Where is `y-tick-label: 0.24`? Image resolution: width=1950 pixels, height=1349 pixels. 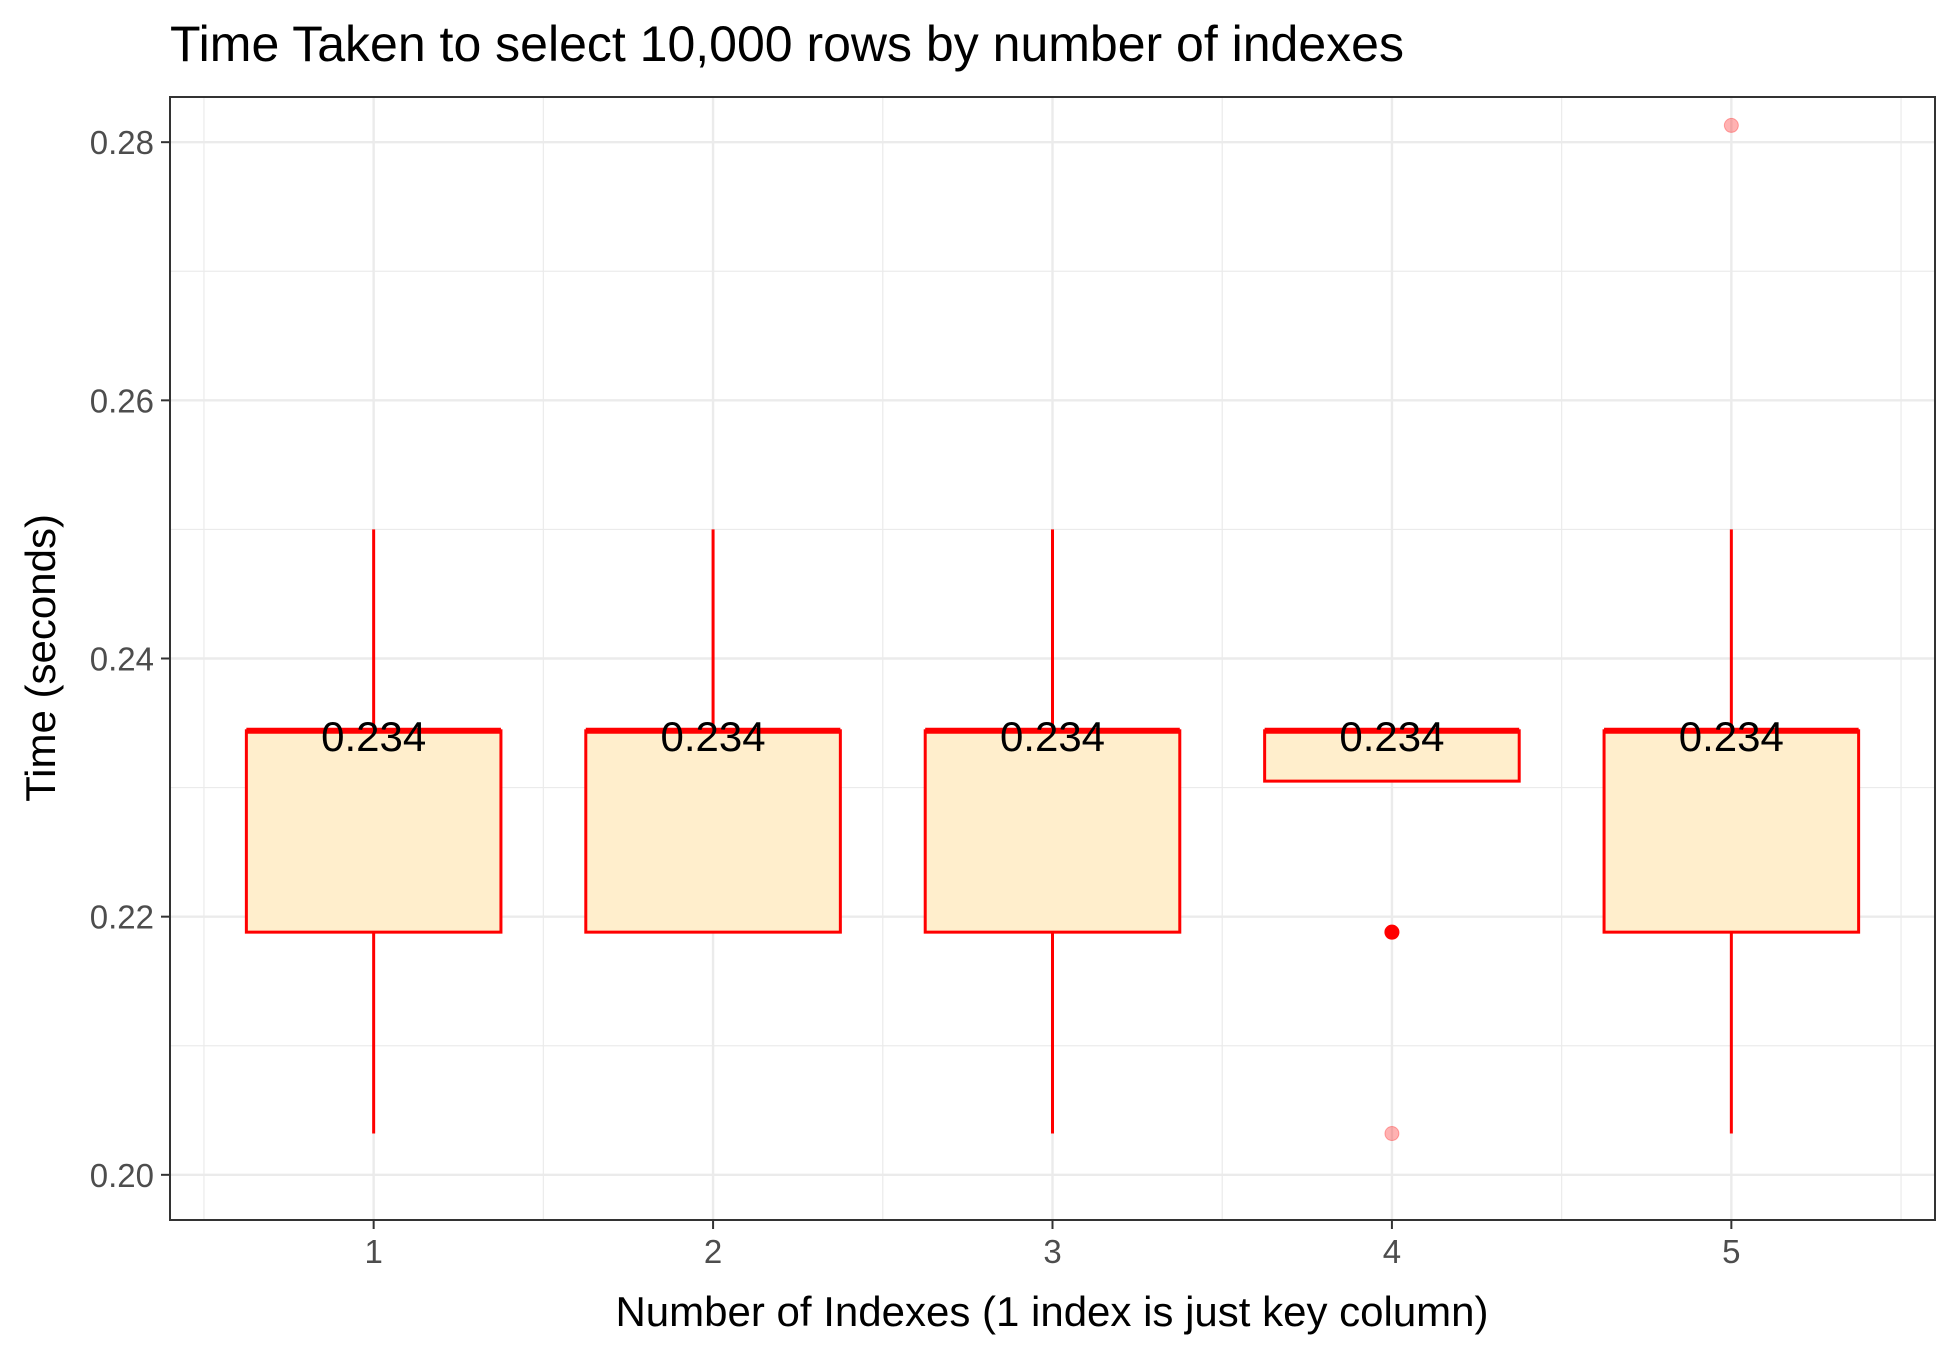 y-tick-label: 0.24 is located at coordinates (122, 659).